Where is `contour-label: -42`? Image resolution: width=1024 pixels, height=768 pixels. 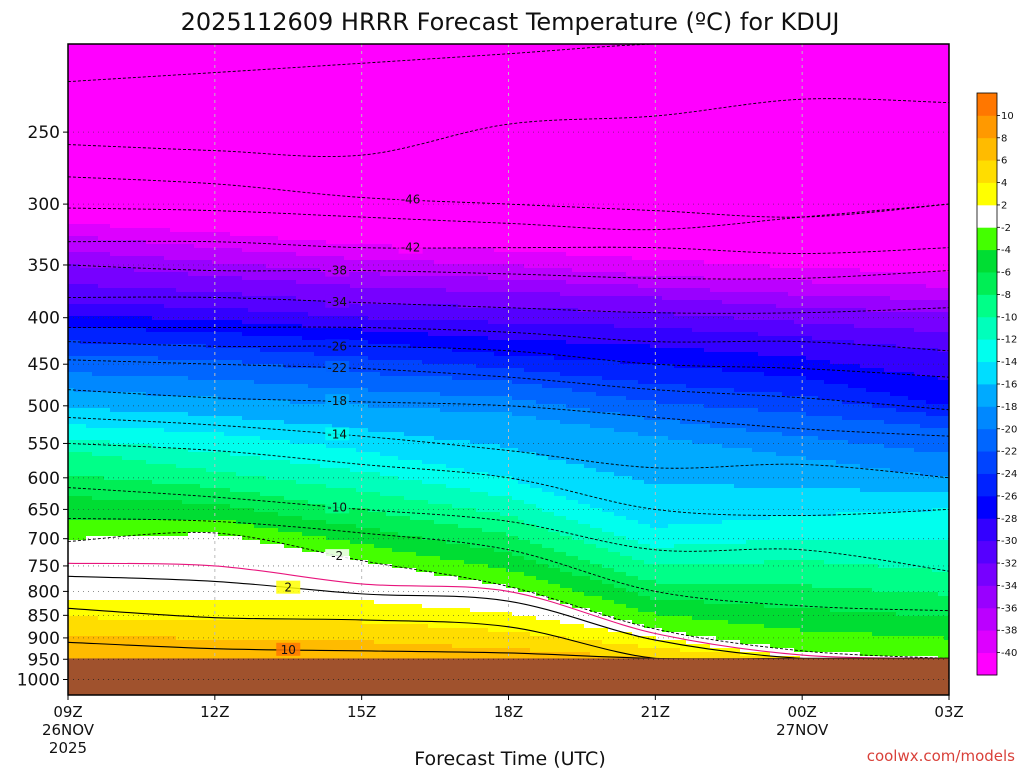 contour-label: -42 is located at coordinates (411, 248).